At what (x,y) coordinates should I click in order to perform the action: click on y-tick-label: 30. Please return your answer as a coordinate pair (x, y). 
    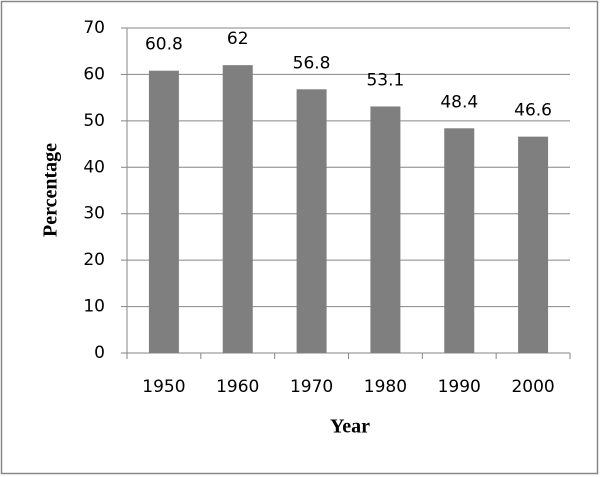
    Looking at the image, I should click on (94, 214).